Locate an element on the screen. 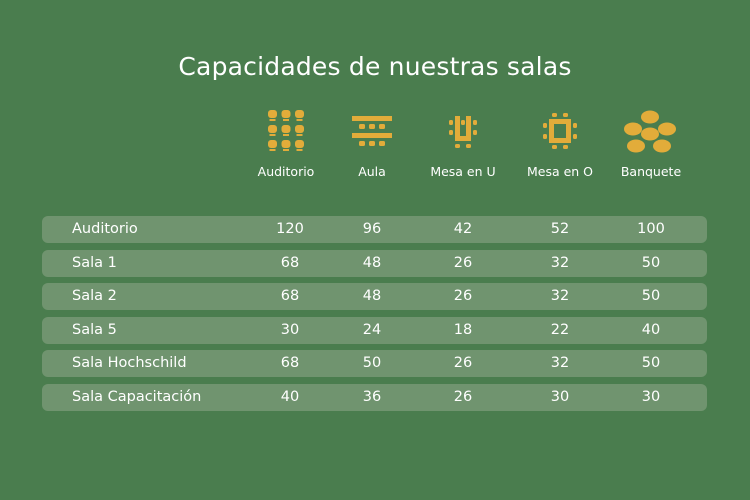  table-row: Auditorio 120 96 42 52 100 is located at coordinates (374, 229).